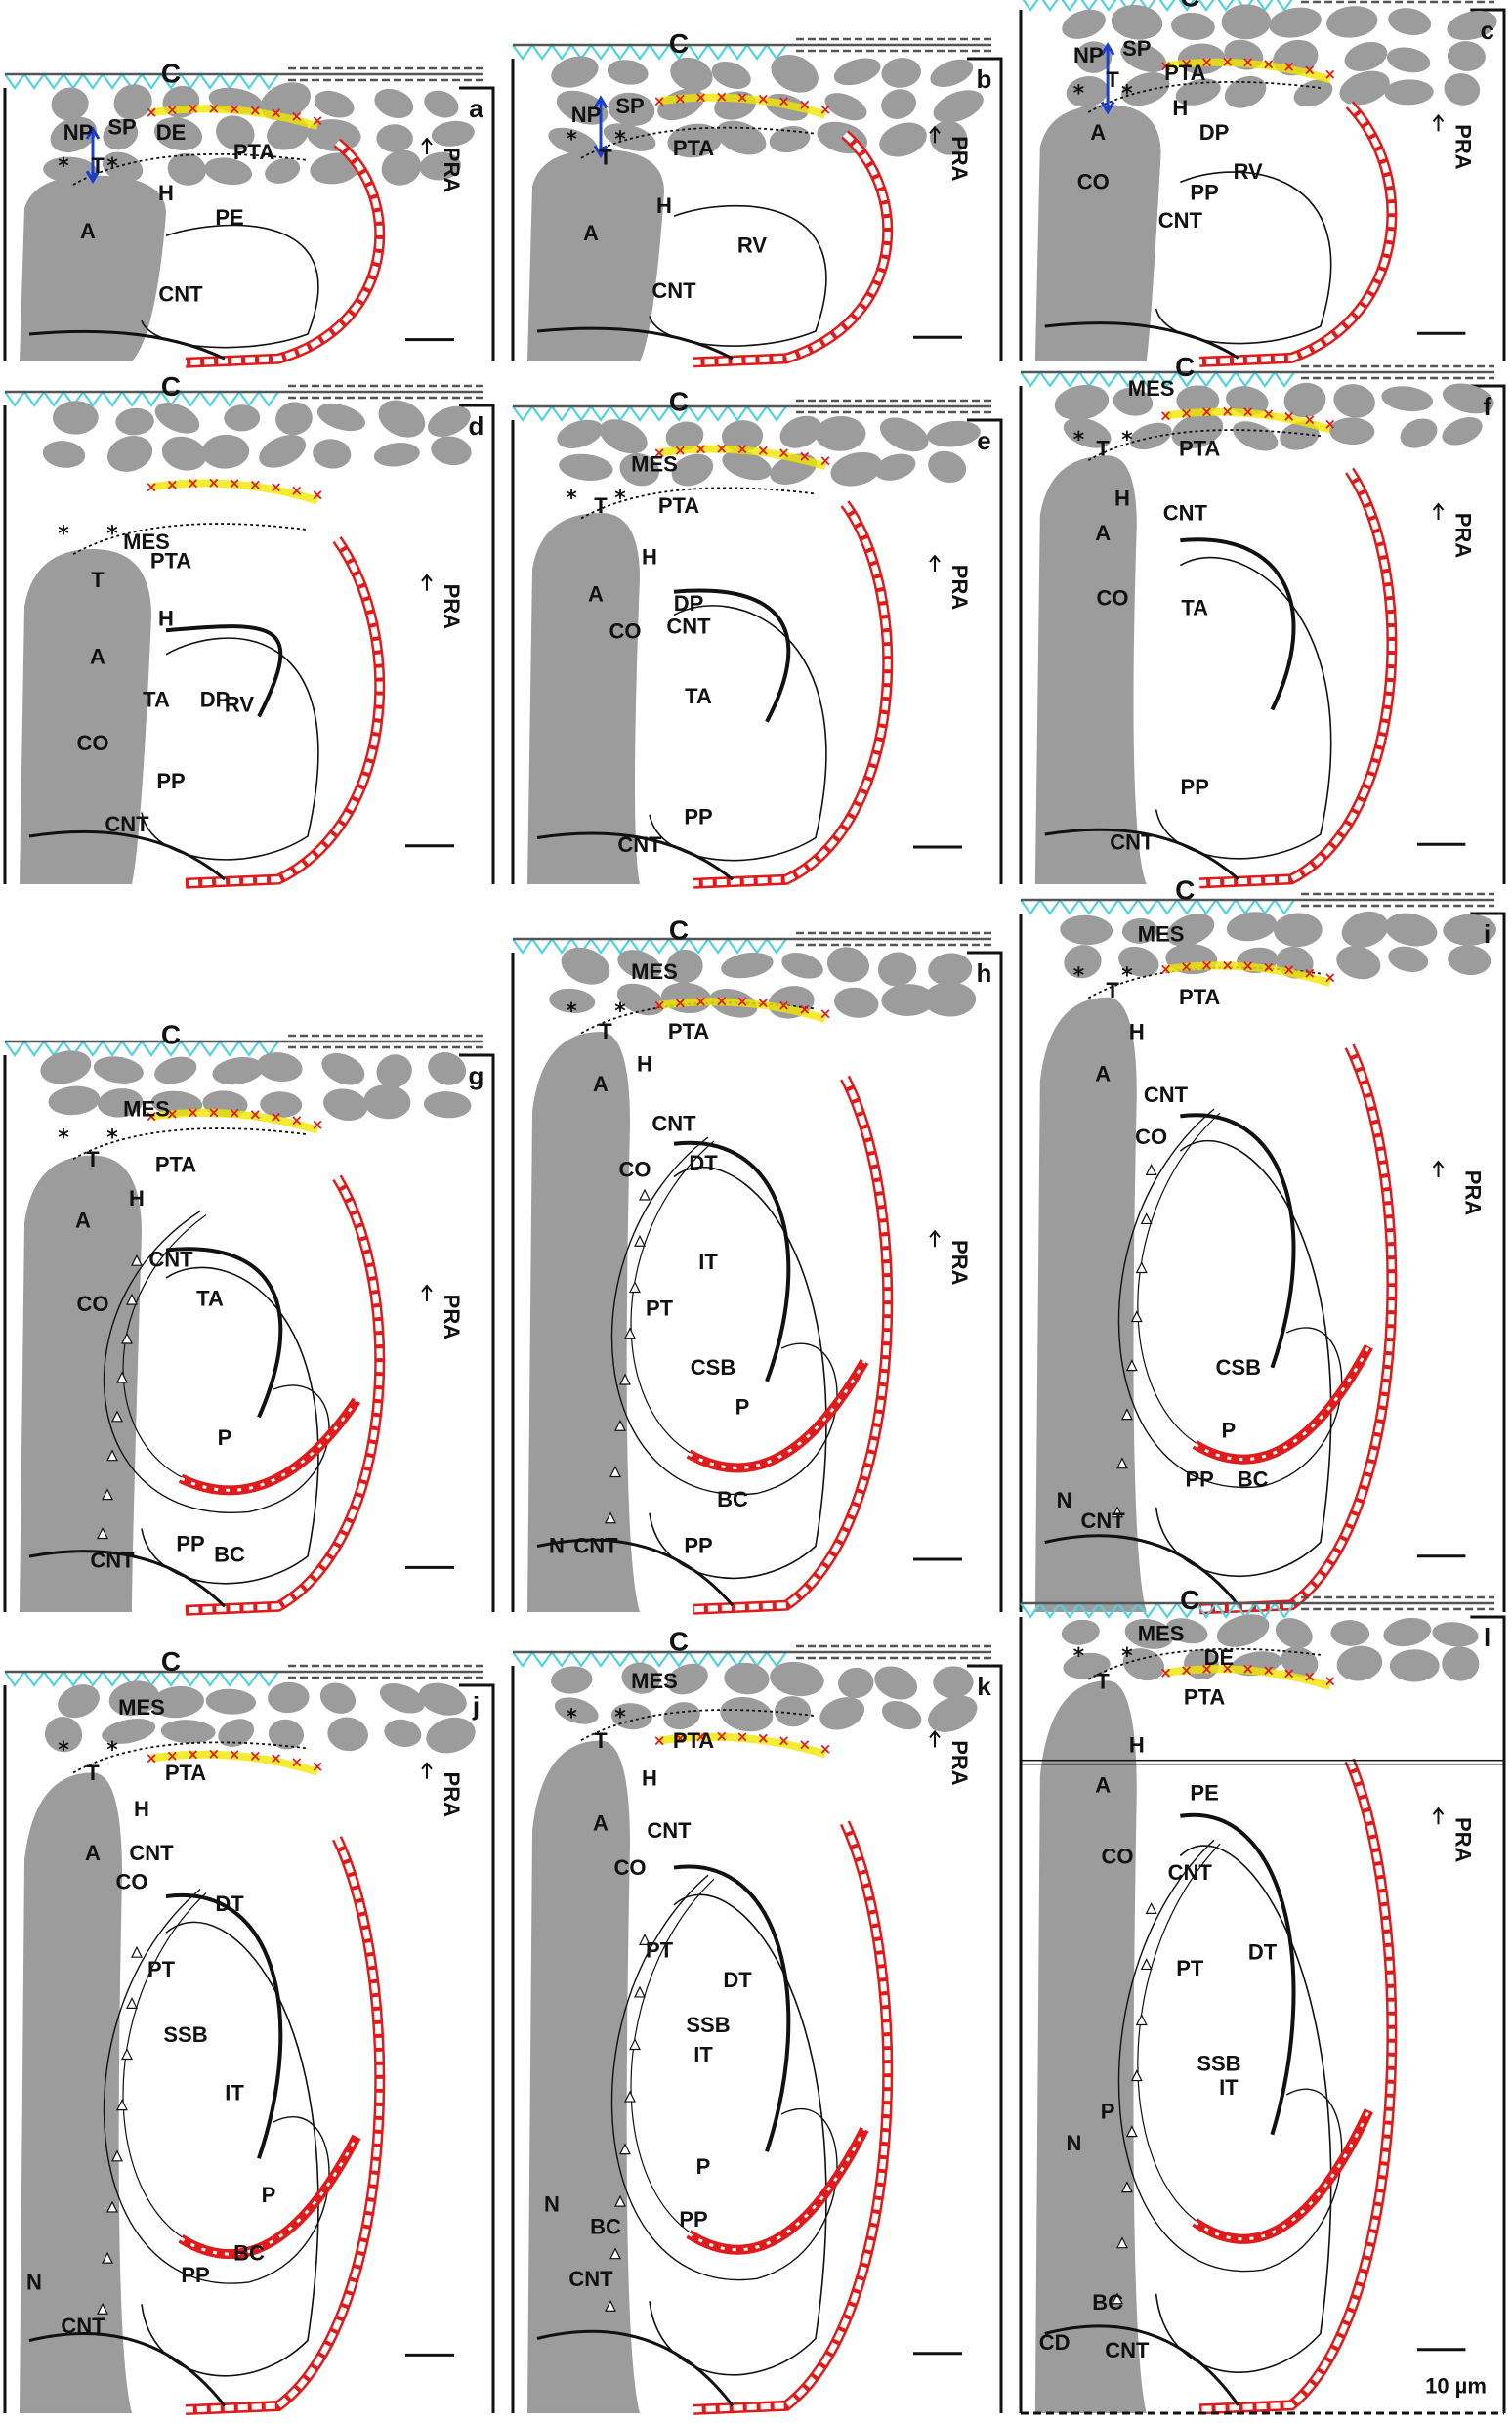 The height and width of the screenshot is (2423, 1512). Describe the element at coordinates (1297, 2085) in the screenshot. I see `envelope-dash` at that location.